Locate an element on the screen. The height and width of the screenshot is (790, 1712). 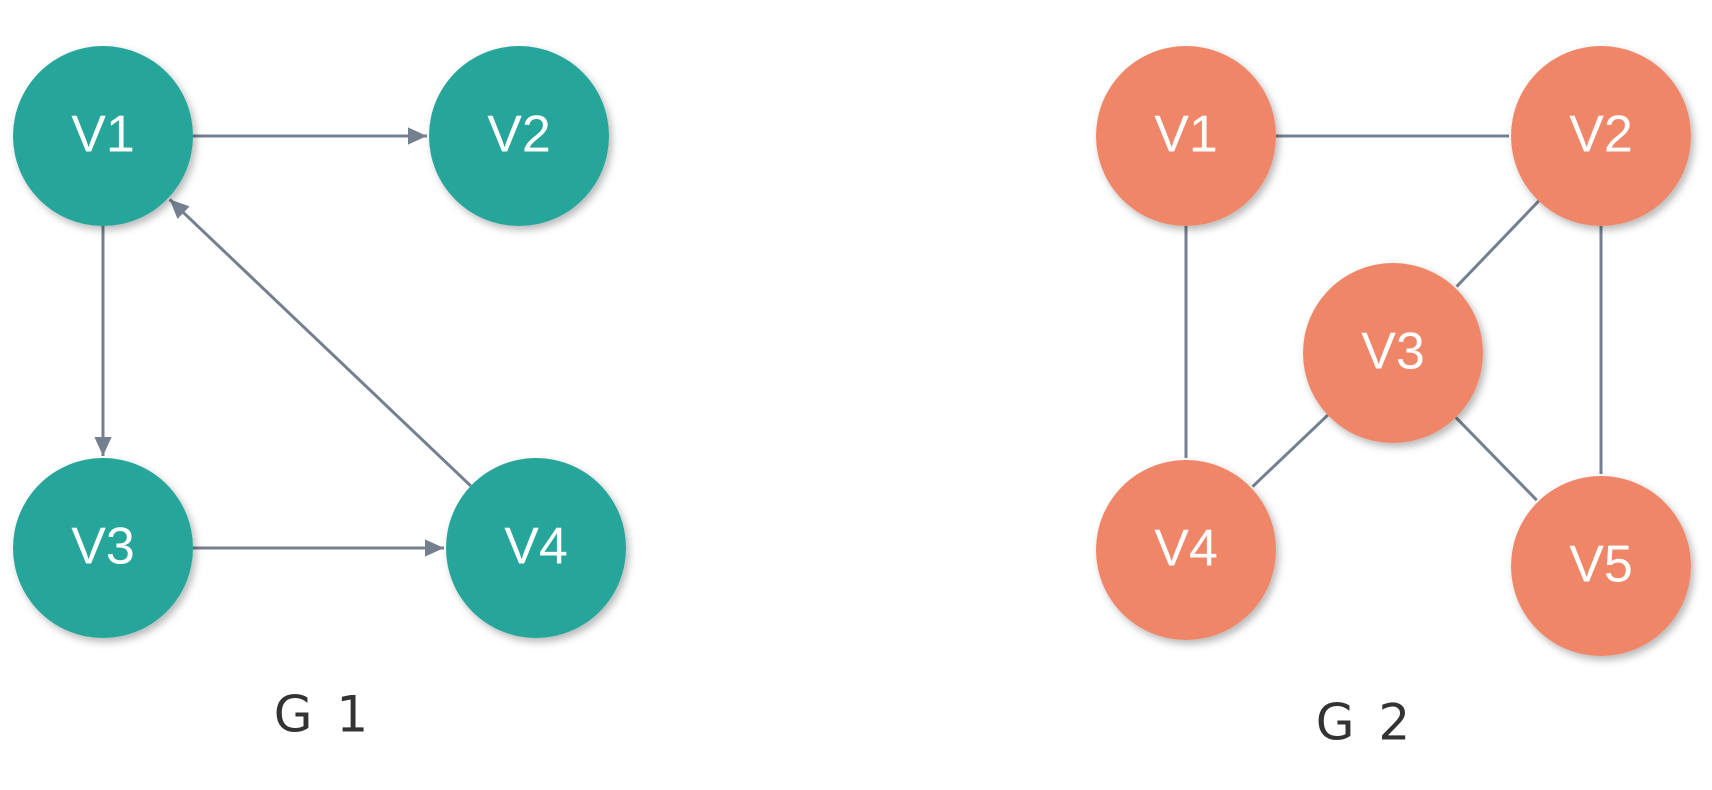
g2-node-v5: V5 is located at coordinates (1601, 566).